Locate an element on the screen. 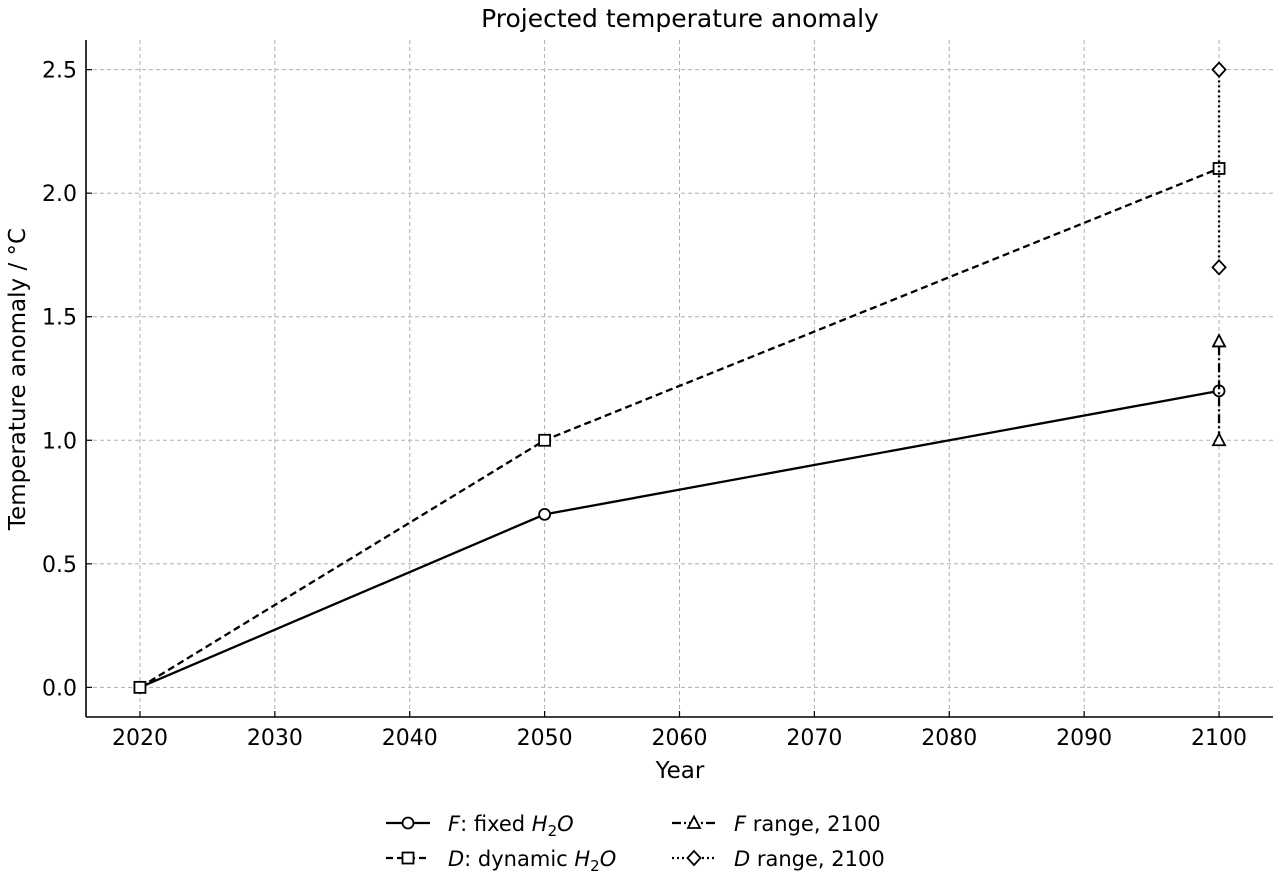  legend-marker-triangle is located at coordinates (694, 821).